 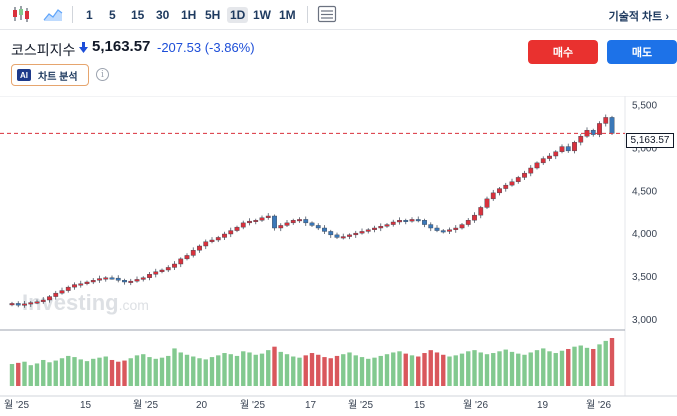 What do you see at coordinates (206, 47) in the screenshot?
I see `price-change: -207.53 (-3.86%)` at bounding box center [206, 47].